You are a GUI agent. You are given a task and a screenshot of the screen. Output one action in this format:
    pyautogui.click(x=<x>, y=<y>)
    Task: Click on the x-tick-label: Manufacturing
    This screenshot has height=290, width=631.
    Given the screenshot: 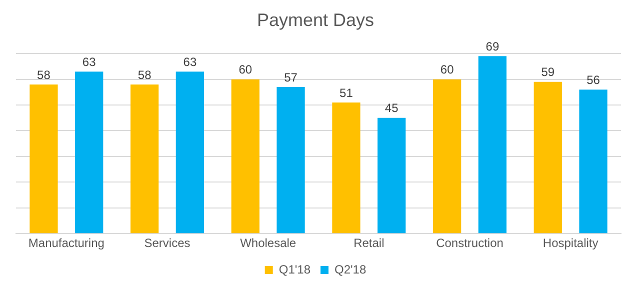 What is the action you would take?
    pyautogui.click(x=66, y=243)
    